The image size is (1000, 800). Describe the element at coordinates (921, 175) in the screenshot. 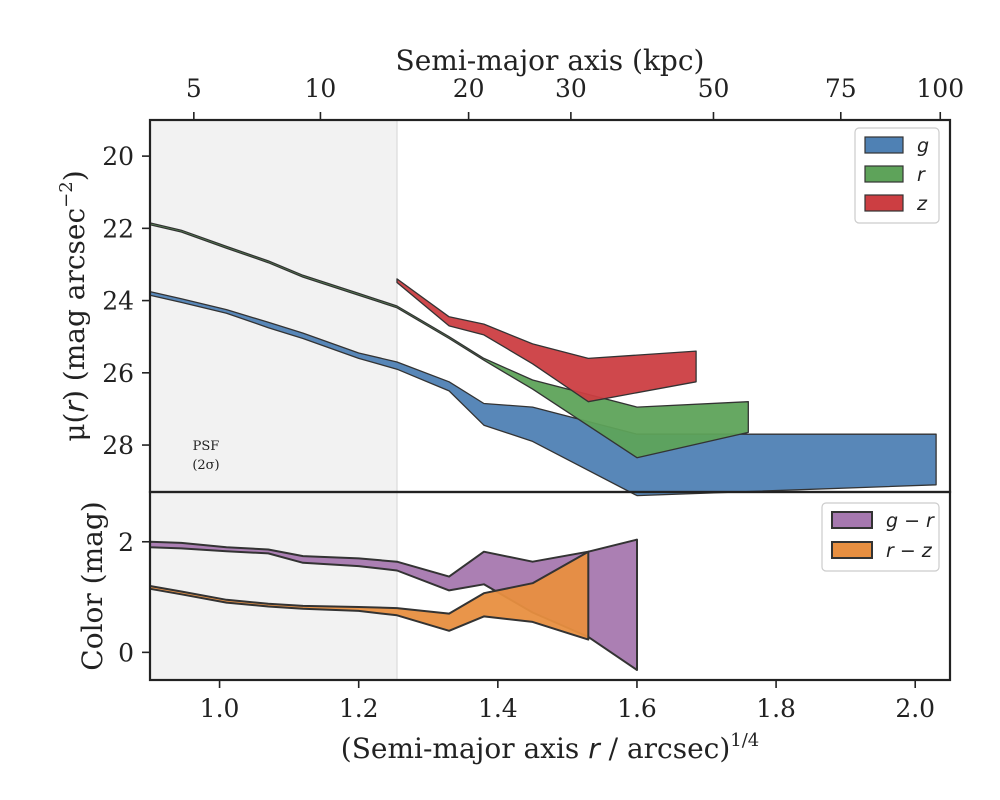

I see `legend-label: r` at that location.